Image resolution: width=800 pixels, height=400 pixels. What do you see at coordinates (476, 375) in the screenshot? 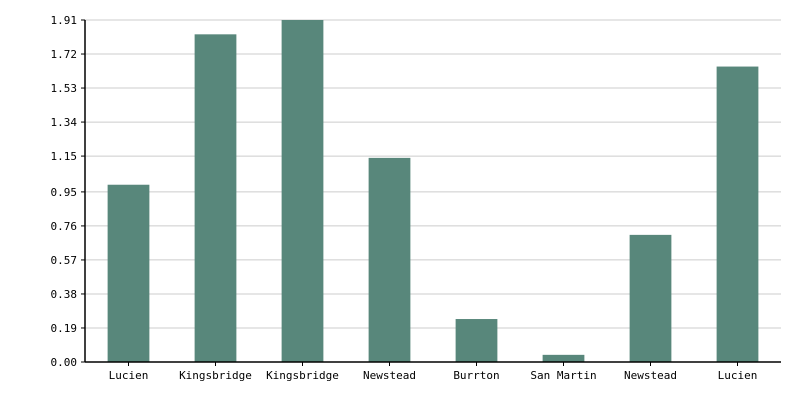
I see `x-tick-label: Burrton` at bounding box center [476, 375].